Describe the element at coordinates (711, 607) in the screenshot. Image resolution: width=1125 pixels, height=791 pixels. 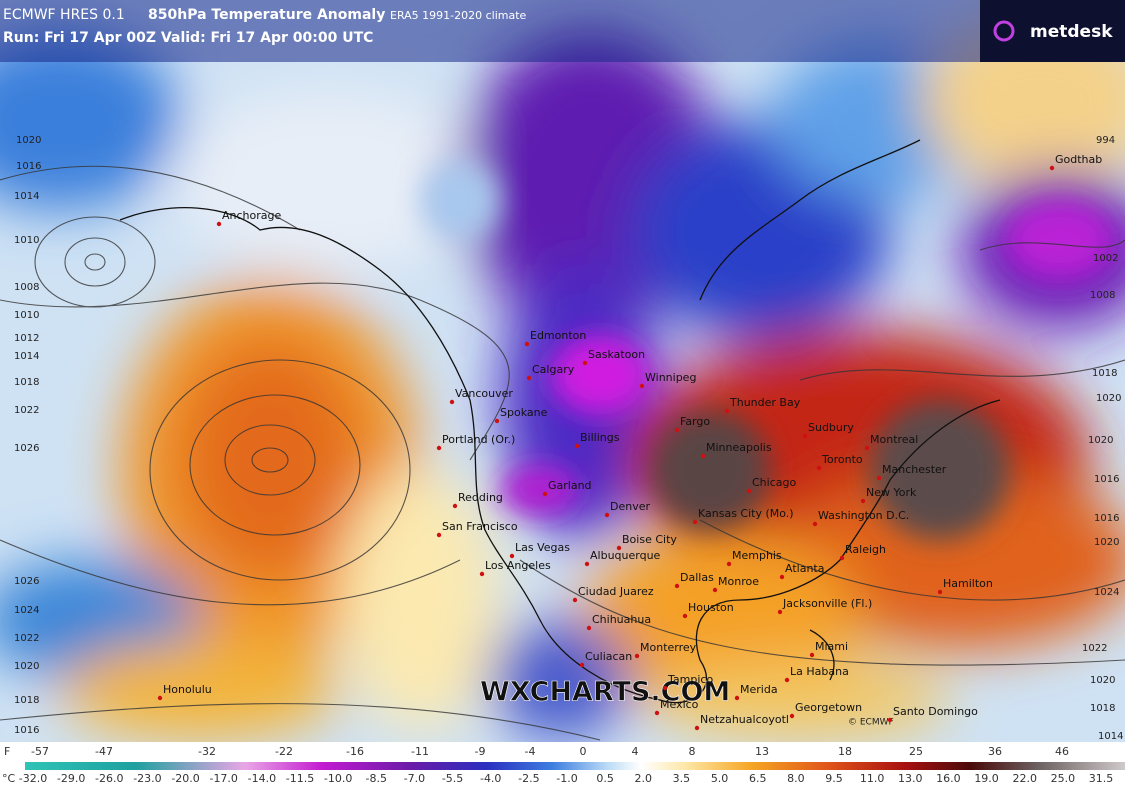
I see `city-label: Houston` at that location.